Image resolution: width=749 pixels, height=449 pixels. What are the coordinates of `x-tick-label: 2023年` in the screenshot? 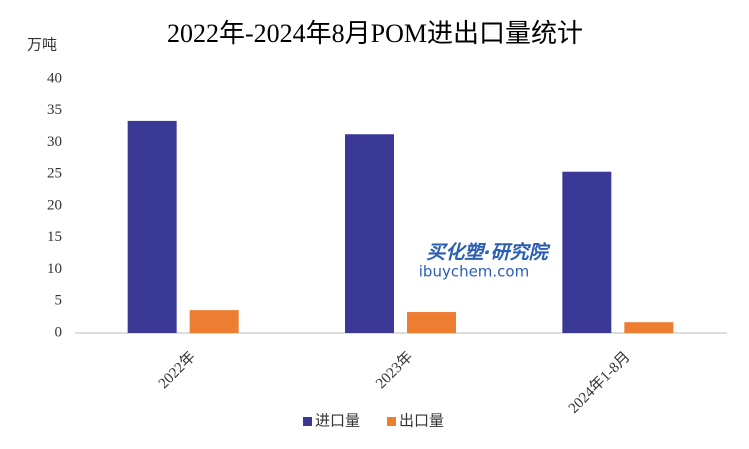 It's located at (394, 370).